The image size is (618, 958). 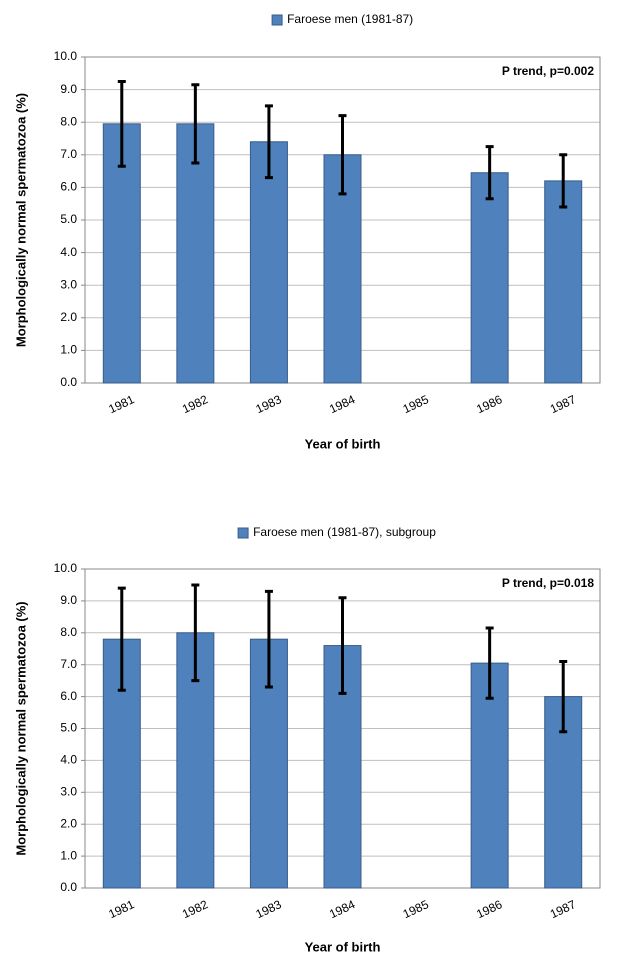 I want to click on annotation: P trend, p=0.002, so click(x=548, y=71).